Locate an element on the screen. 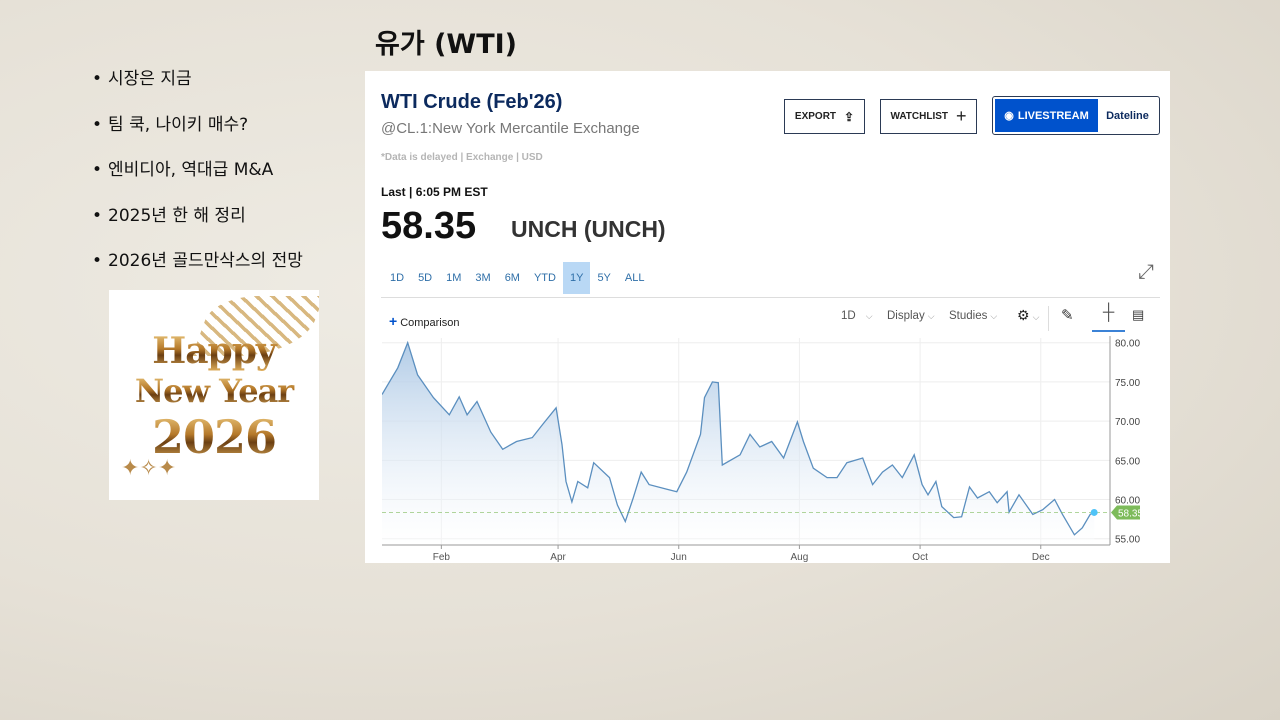 This screenshot has width=1280, height=720. livestream-toggle: ◉ LIVESTREAM Dateline is located at coordinates (1076, 115).